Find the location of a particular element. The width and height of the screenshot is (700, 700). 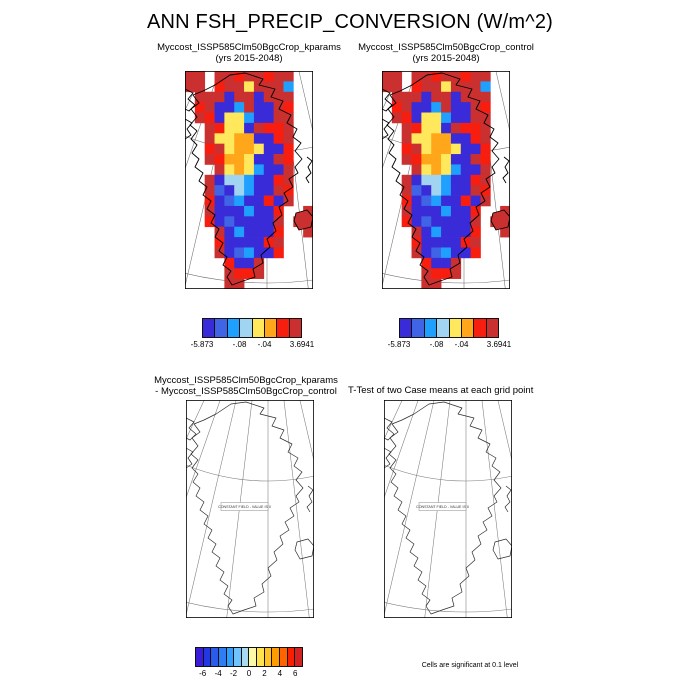

map-upper-left is located at coordinates (249, 180).